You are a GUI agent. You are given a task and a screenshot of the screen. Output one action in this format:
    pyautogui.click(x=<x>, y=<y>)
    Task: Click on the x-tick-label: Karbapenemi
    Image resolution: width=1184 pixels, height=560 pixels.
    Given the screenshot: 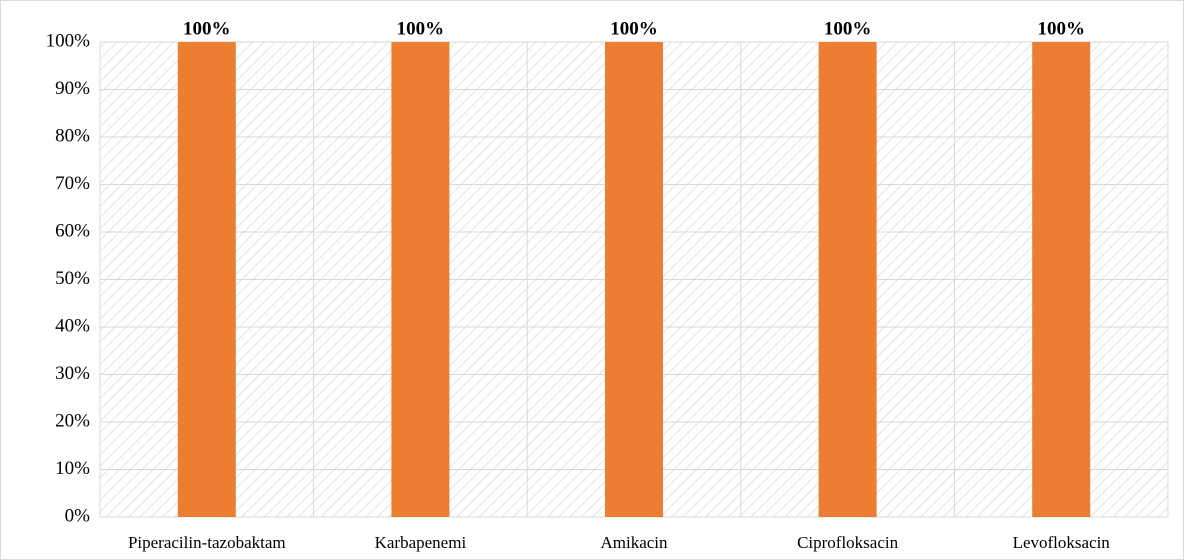 What is the action you would take?
    pyautogui.click(x=421, y=542)
    